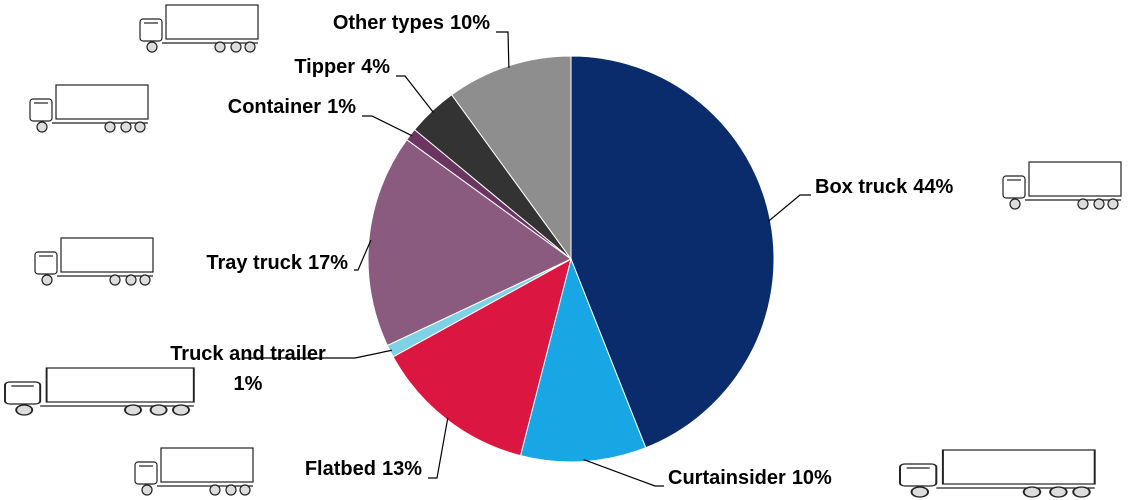 The height and width of the screenshot is (500, 1129). Describe the element at coordinates (861, 187) in the screenshot. I see `slice-label-name: Box truck` at that location.